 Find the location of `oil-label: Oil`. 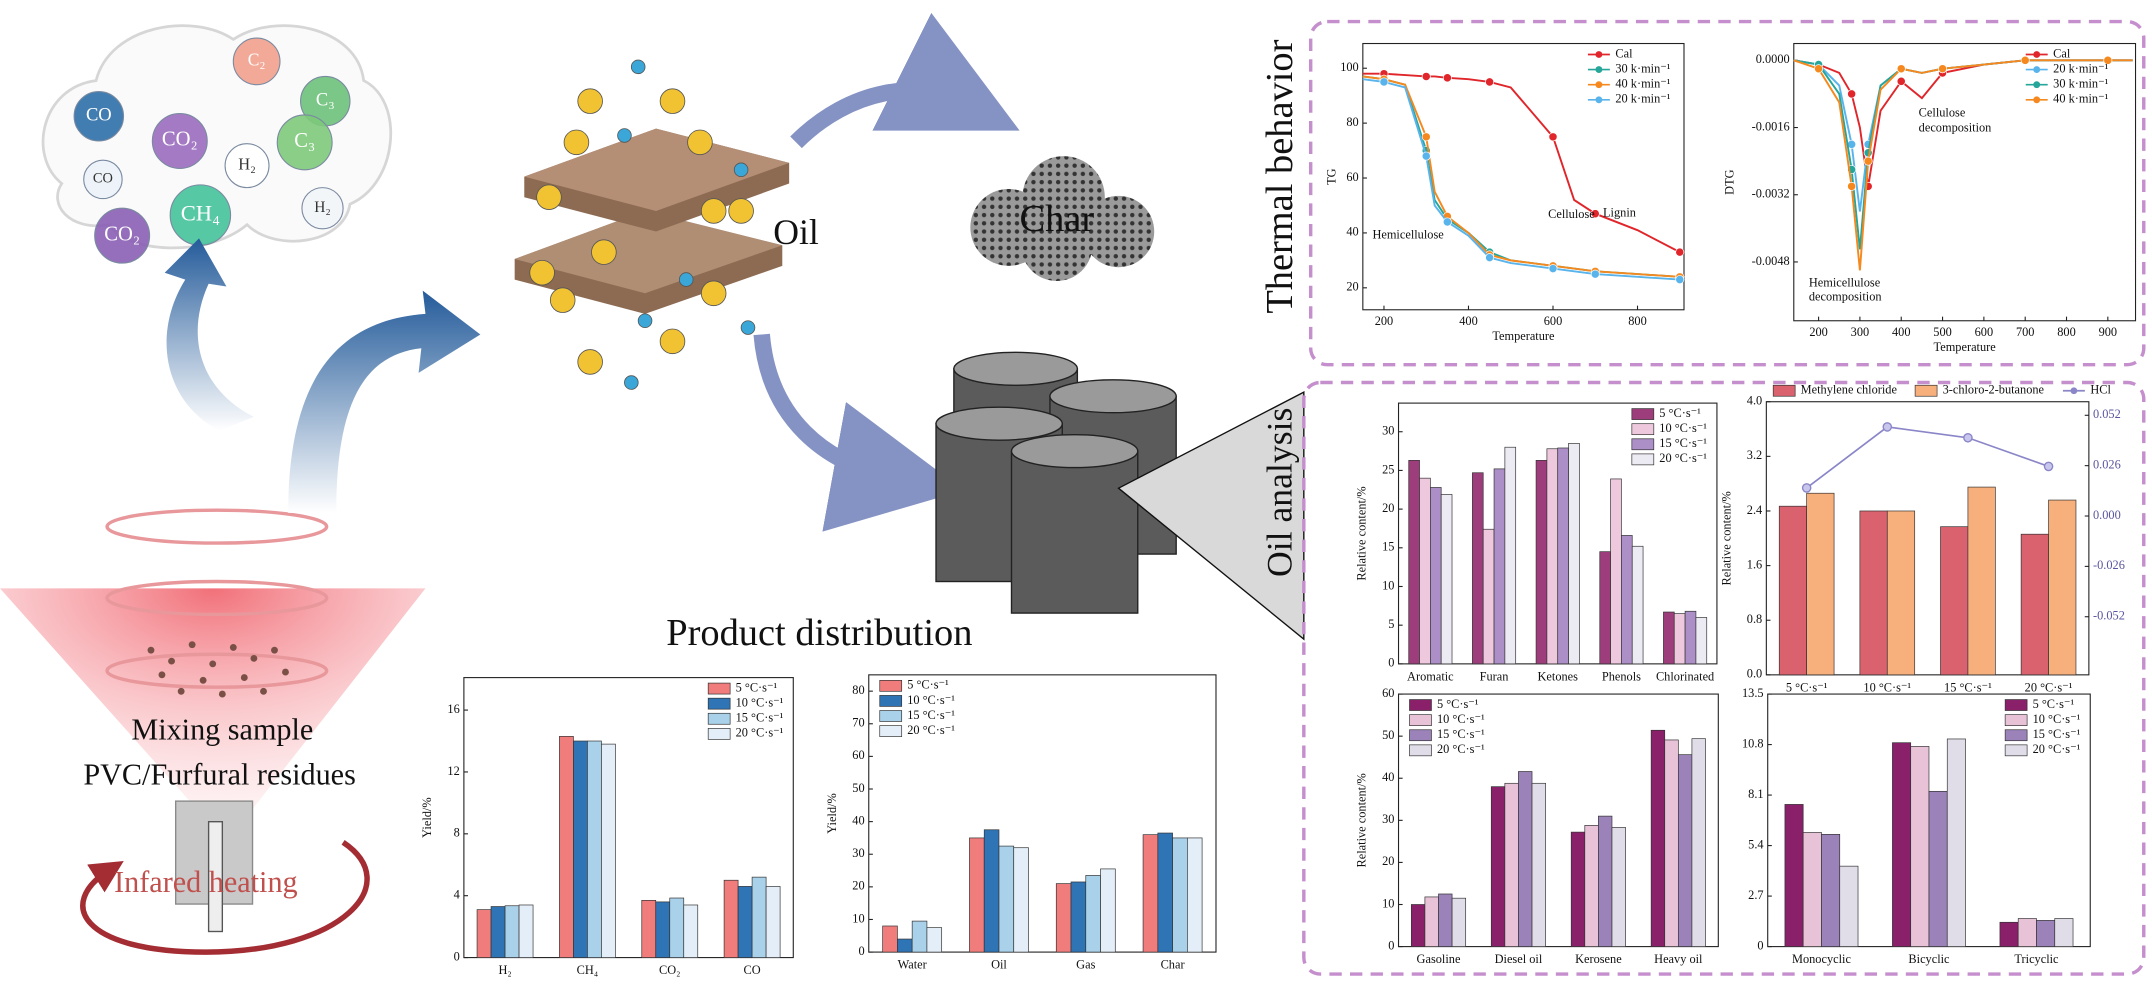

oil-label: Oil is located at coordinates (796, 232).